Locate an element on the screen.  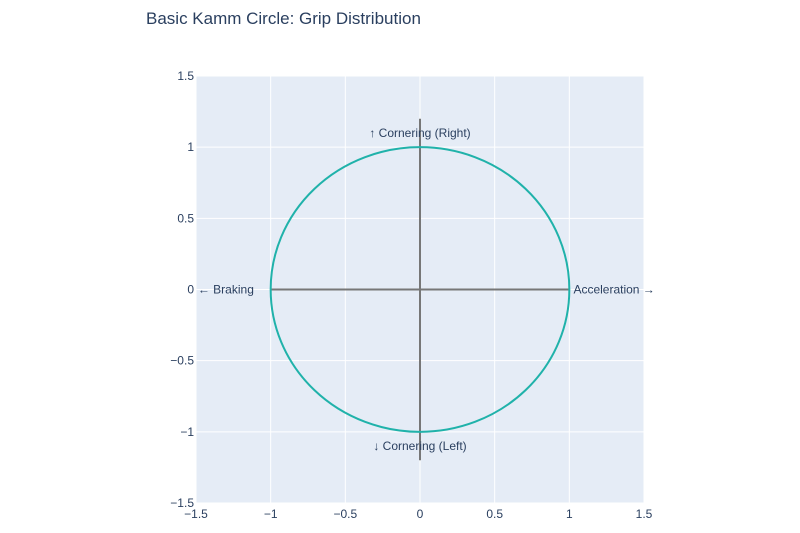
x-tick-label: −1.5 is located at coordinates (196, 514).